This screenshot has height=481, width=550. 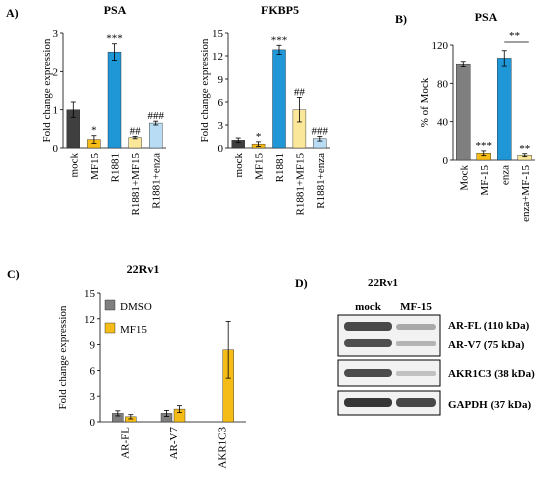 I want to click on band-gapdh-mock, so click(x=368, y=402).